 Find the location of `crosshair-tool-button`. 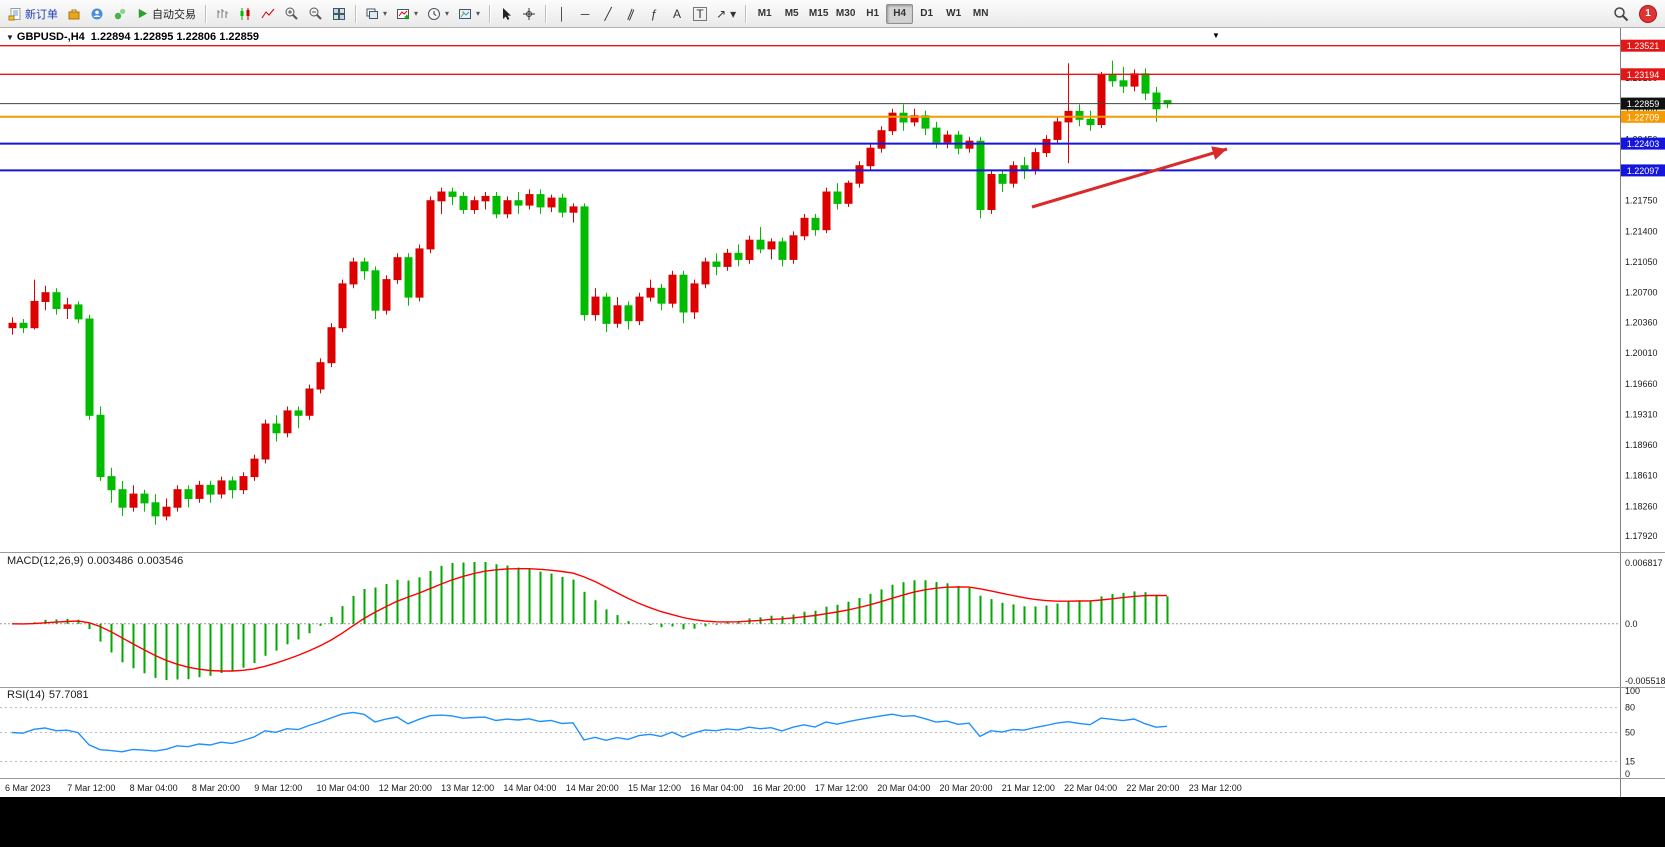

crosshair-tool-button is located at coordinates (529, 14).